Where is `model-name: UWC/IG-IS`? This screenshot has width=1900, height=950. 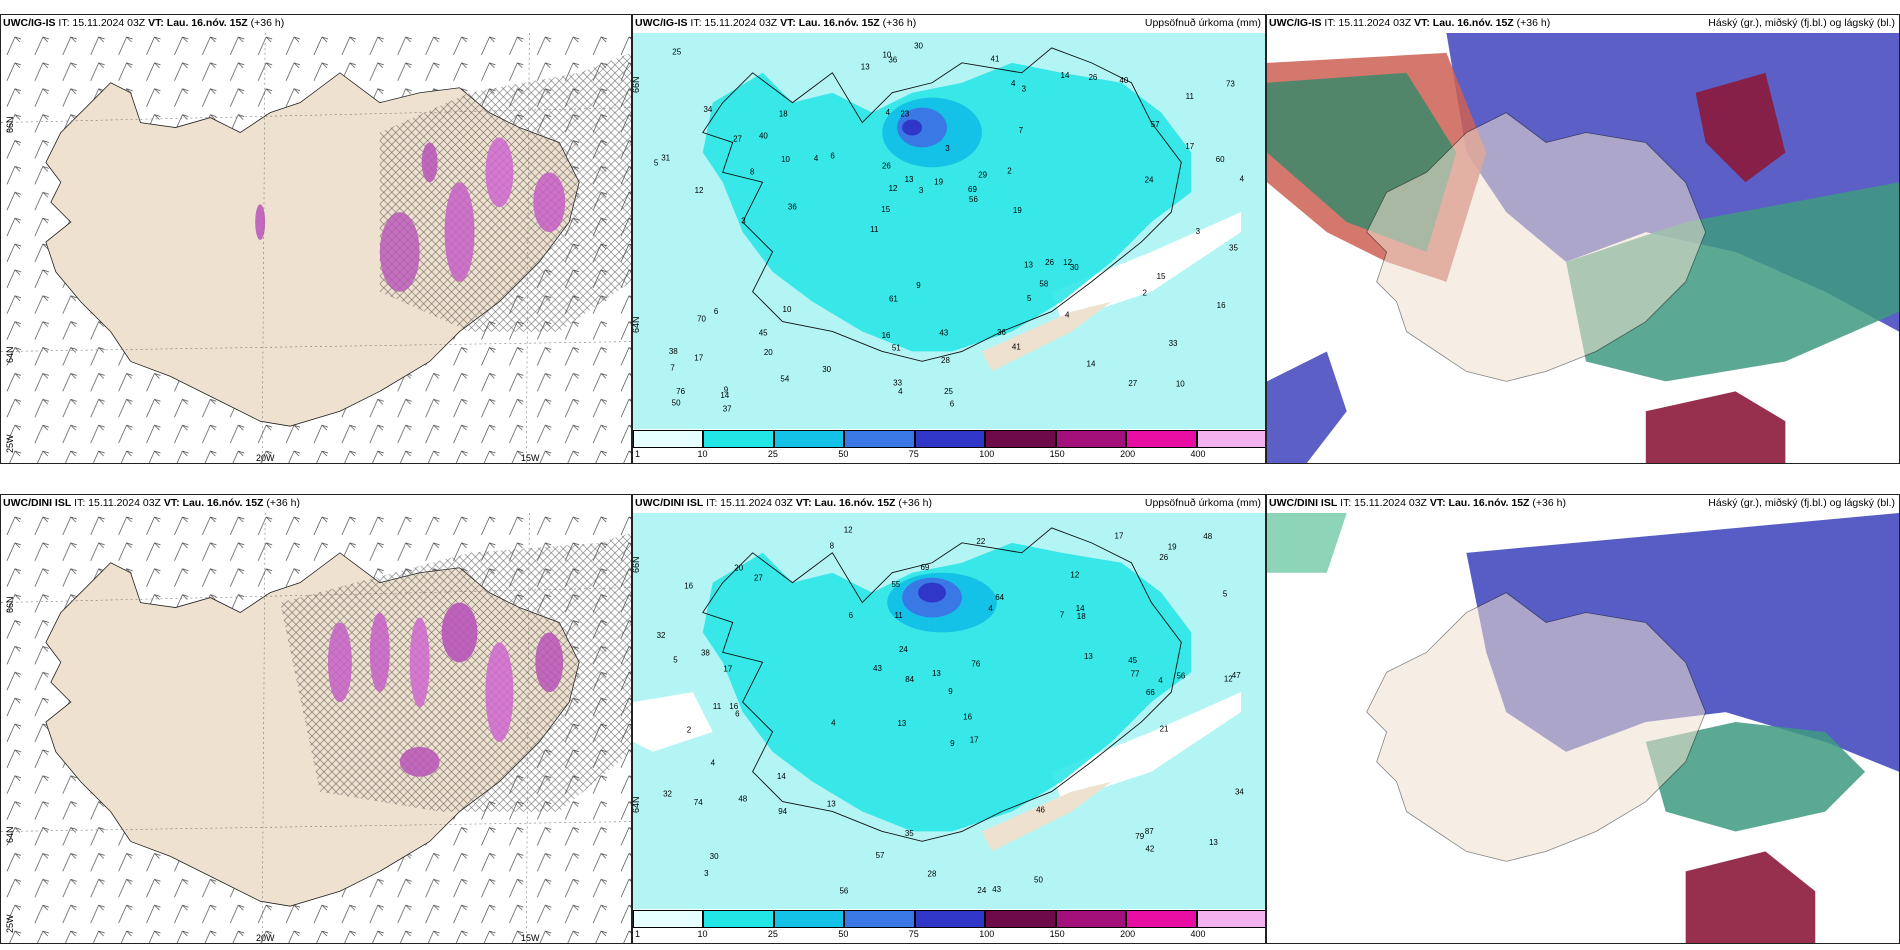
model-name: UWC/IG-IS is located at coordinates (661, 23).